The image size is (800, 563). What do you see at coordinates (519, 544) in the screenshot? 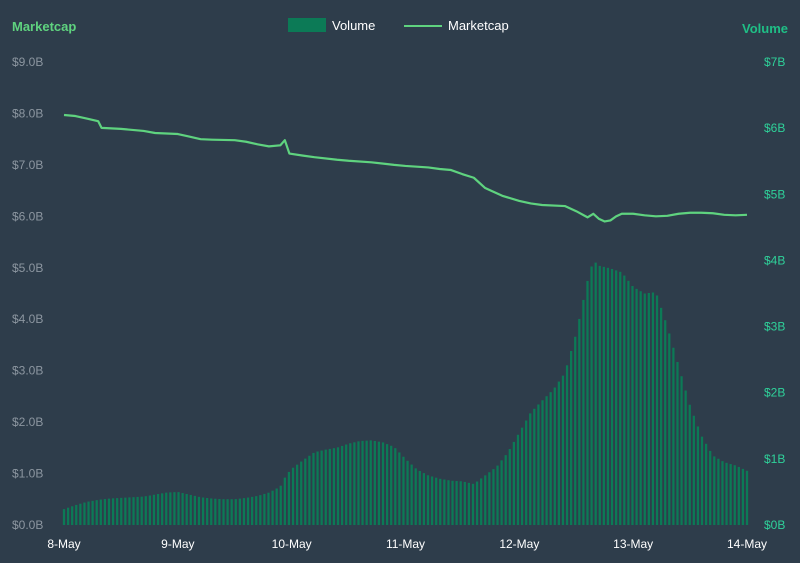
I see `x-tick-label: 12-May` at bounding box center [519, 544].